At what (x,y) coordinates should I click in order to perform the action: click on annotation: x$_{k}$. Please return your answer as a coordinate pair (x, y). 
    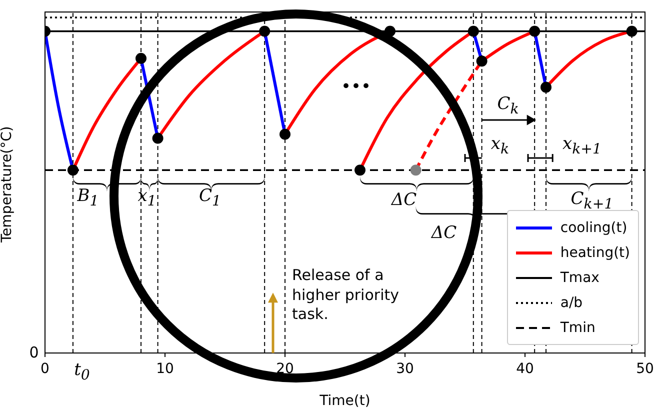
    Looking at the image, I should click on (500, 146).